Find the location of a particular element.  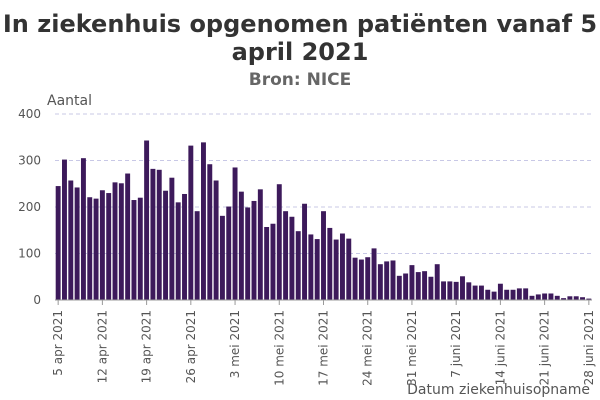

y-tick-label: 400 is located at coordinates (29, 114).